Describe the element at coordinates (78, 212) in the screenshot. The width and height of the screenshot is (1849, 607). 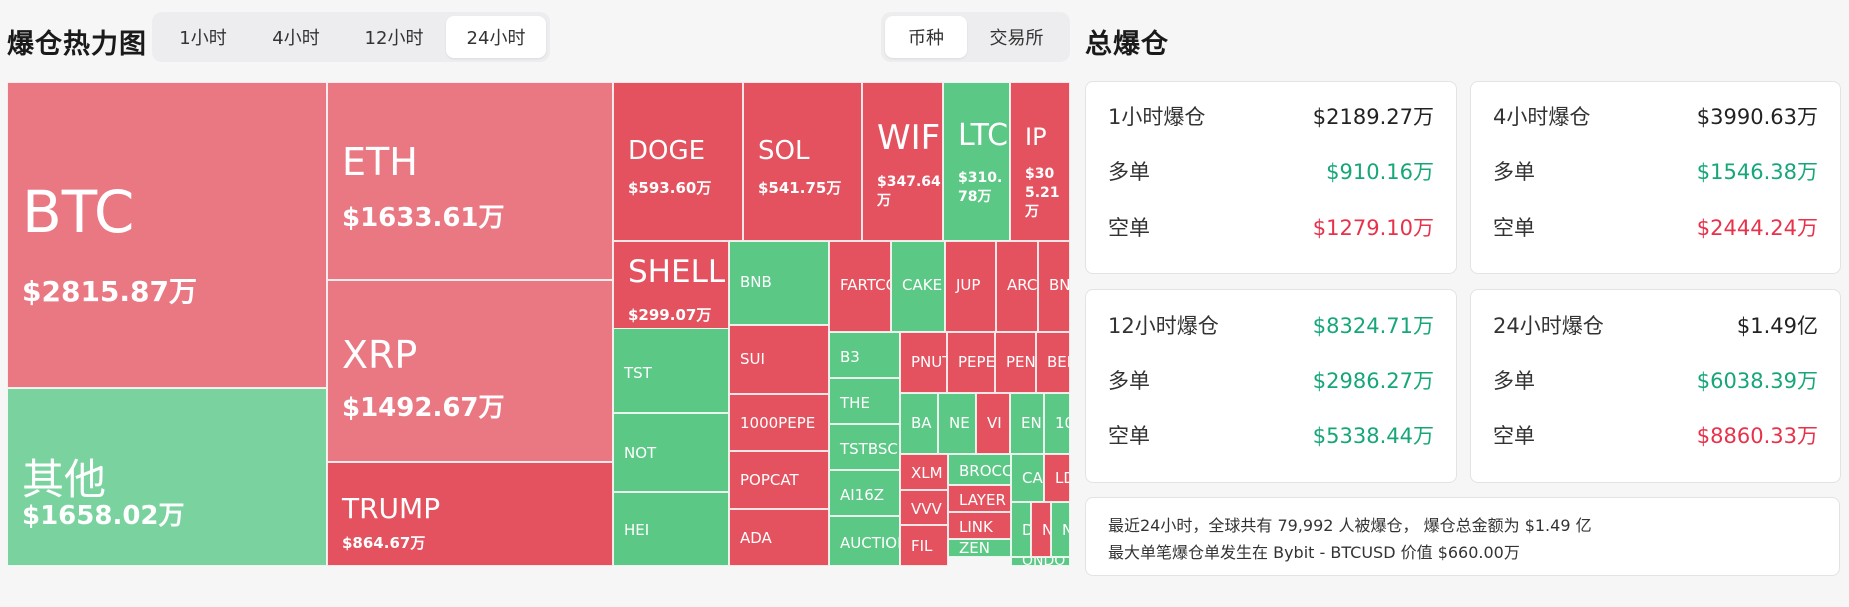
I see `tile-symbol: BTC` at that location.